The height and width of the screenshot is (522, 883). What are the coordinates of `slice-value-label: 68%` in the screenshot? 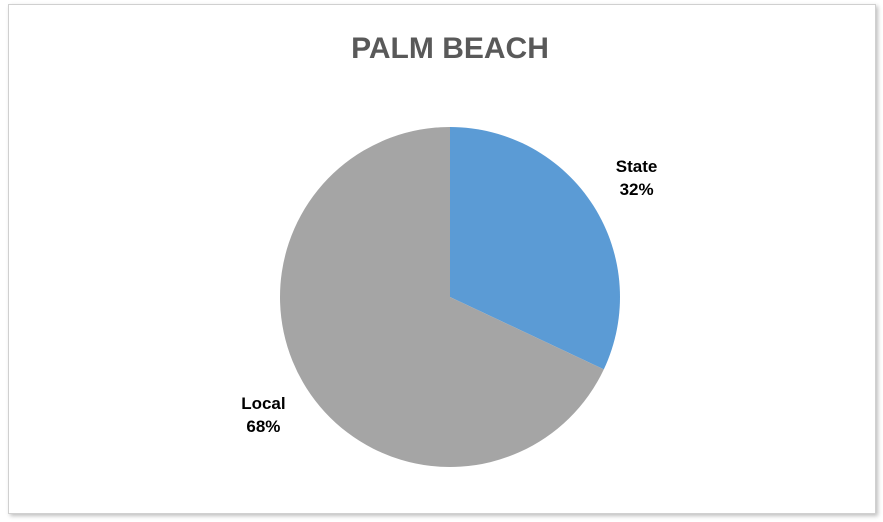 It's located at (263, 426).